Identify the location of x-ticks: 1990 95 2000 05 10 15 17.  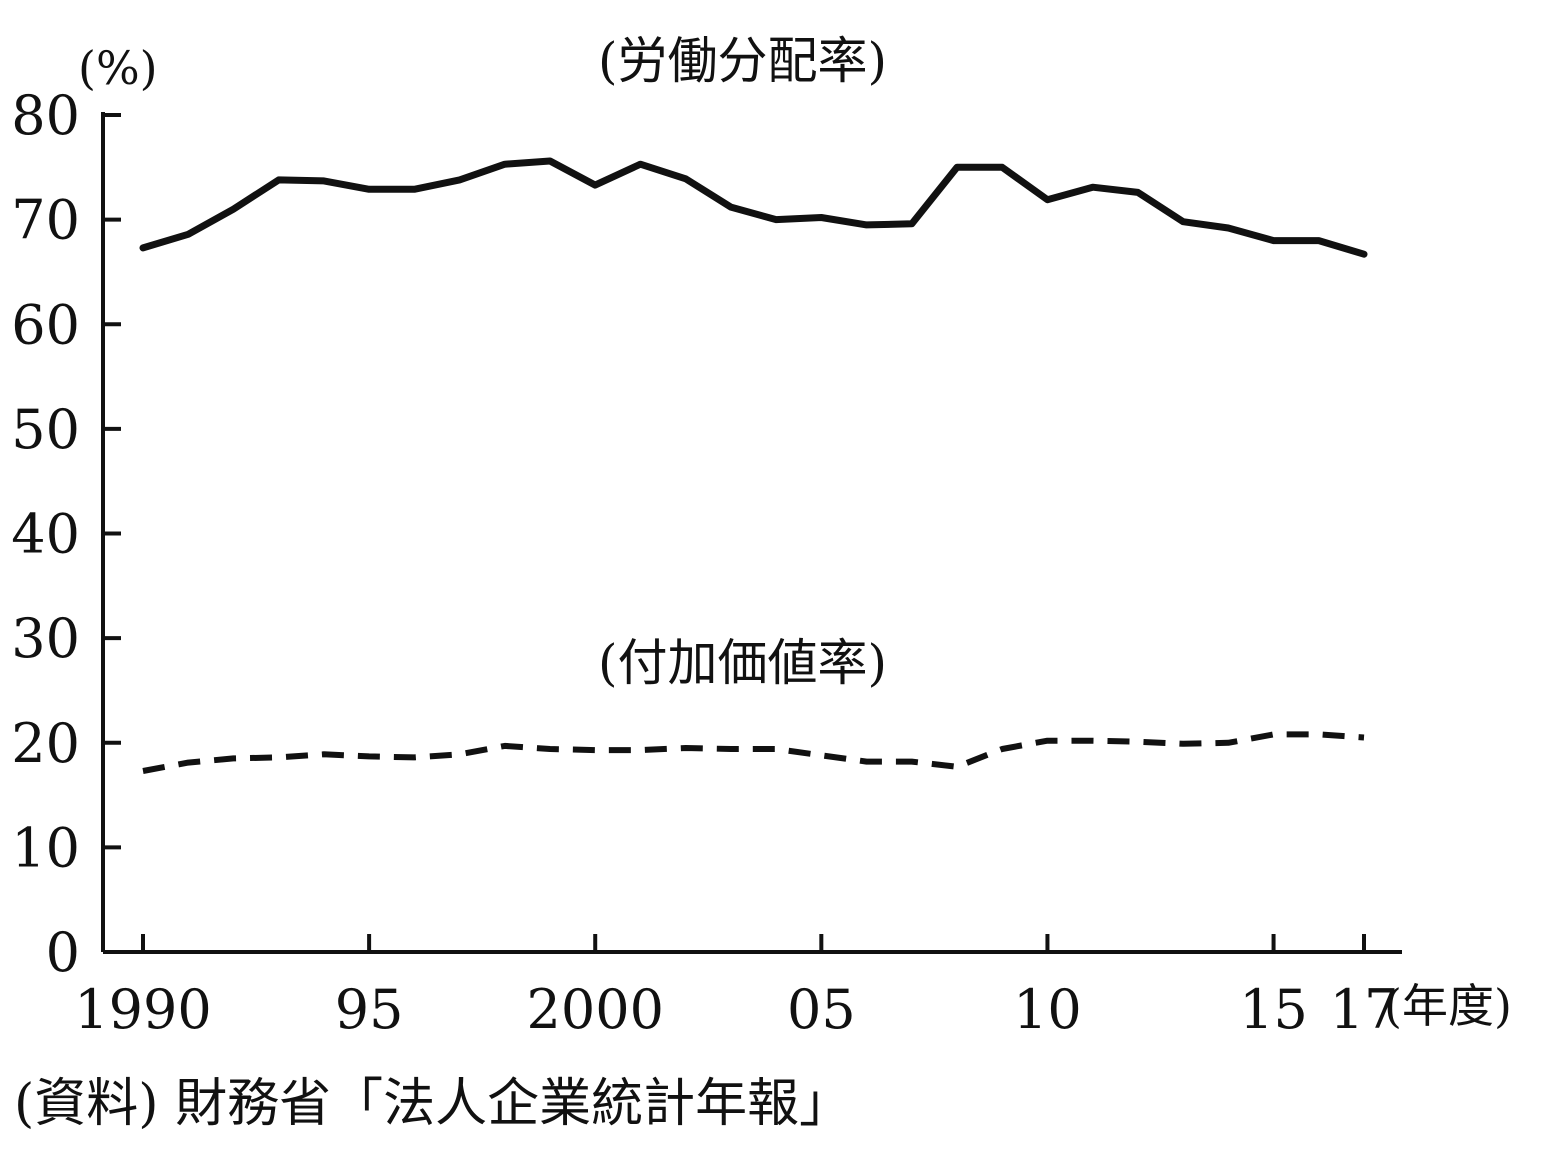
(736, 987).